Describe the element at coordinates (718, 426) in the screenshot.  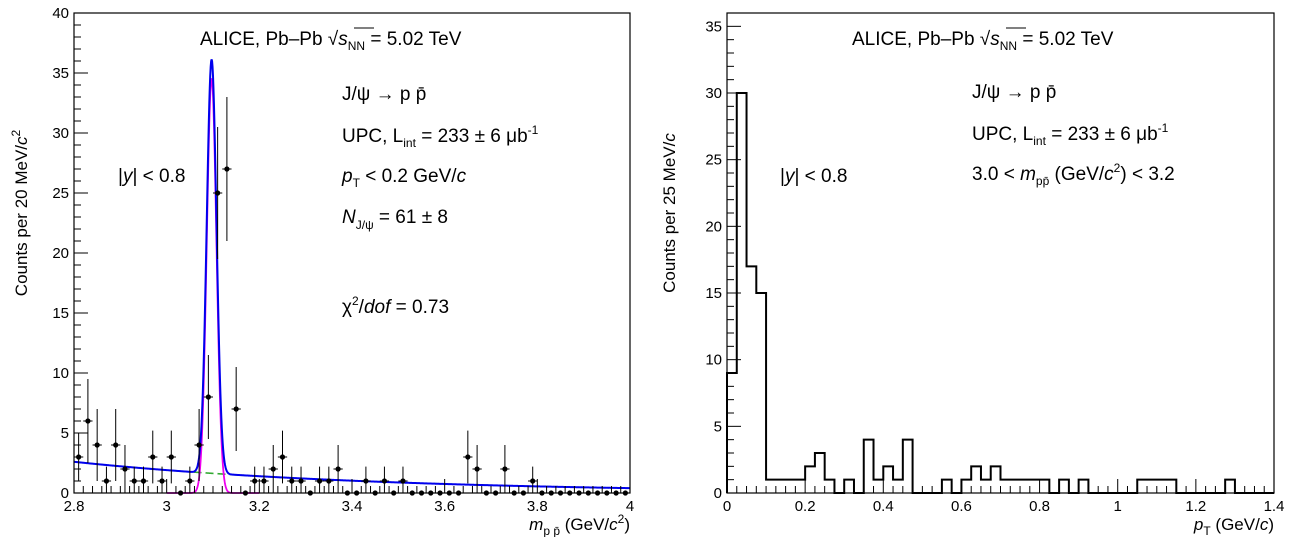
I see `y-tick-label: 5` at that location.